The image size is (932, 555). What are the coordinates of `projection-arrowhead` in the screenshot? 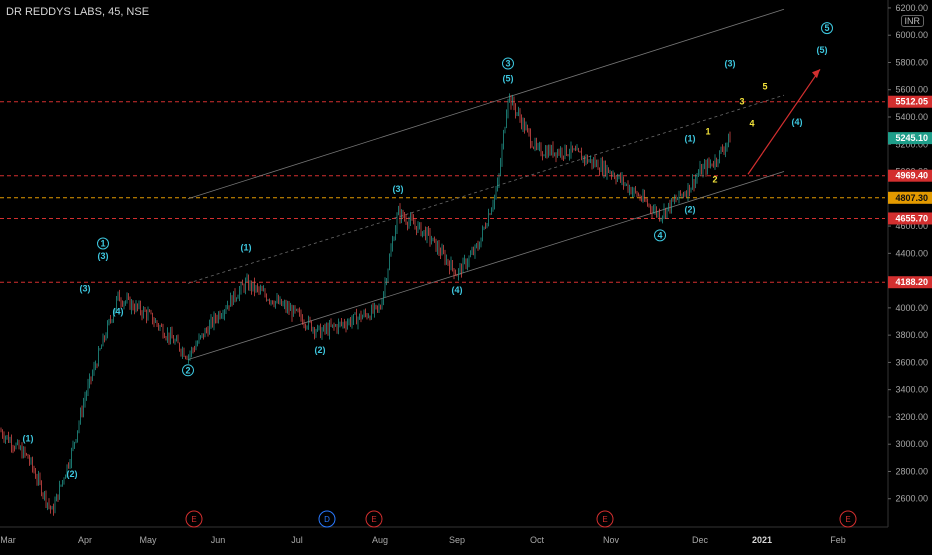 It's located at (816, 74).